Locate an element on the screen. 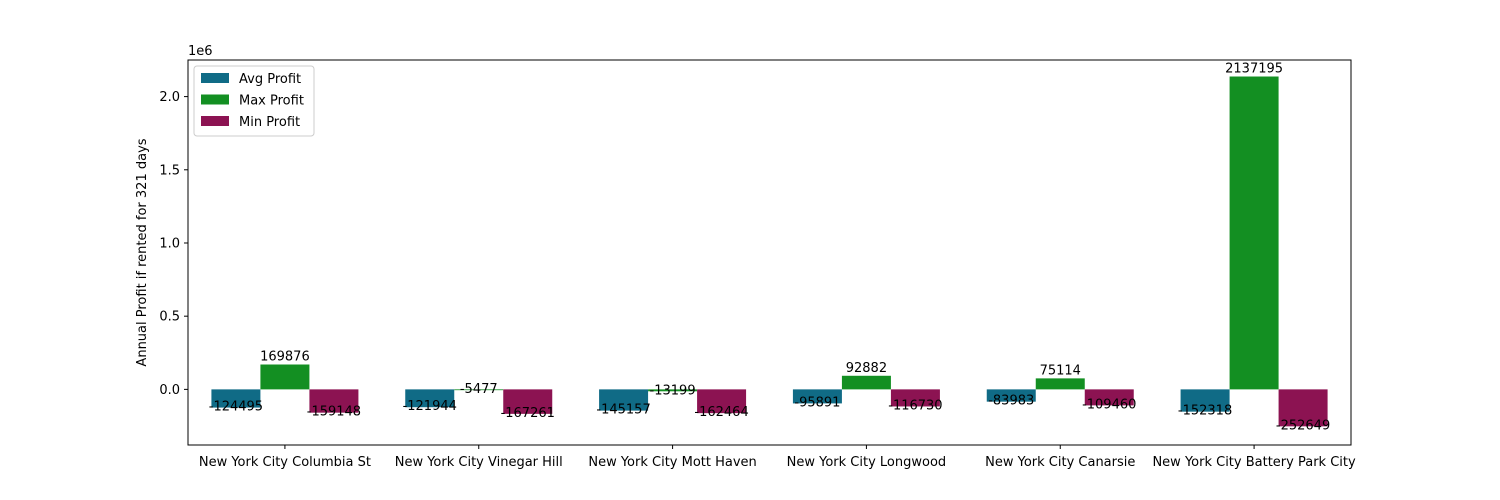 This screenshot has height=500, width=1500. data-label: -252649 is located at coordinates (1303, 425).